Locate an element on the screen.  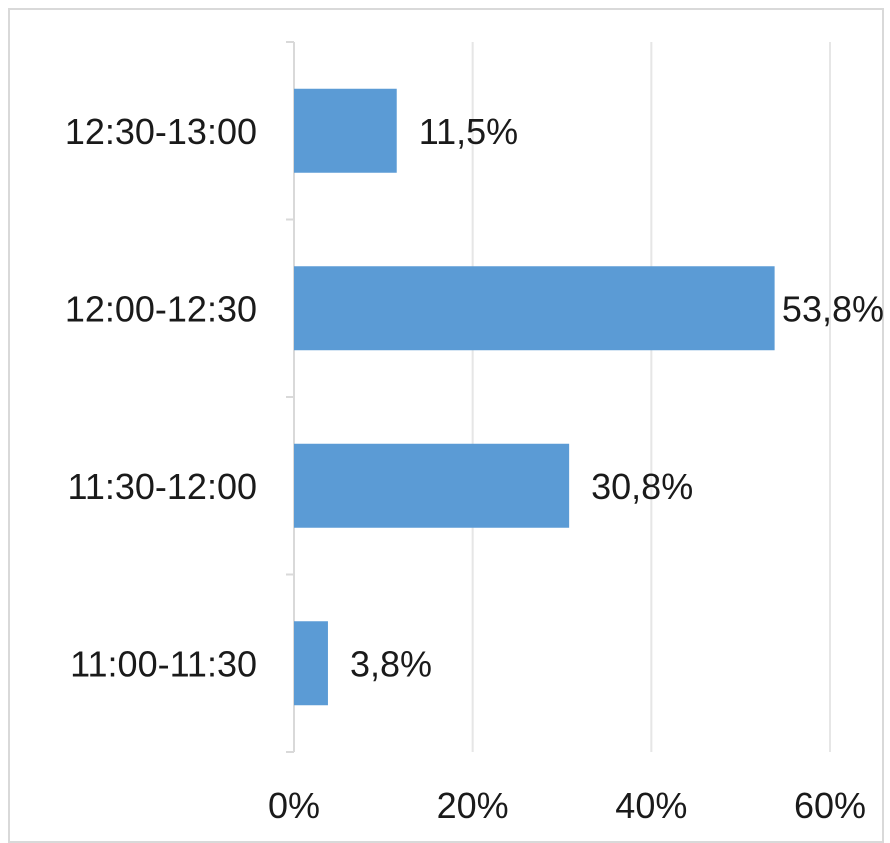
category-label: 11:00-11:30 is located at coordinates (163, 663).